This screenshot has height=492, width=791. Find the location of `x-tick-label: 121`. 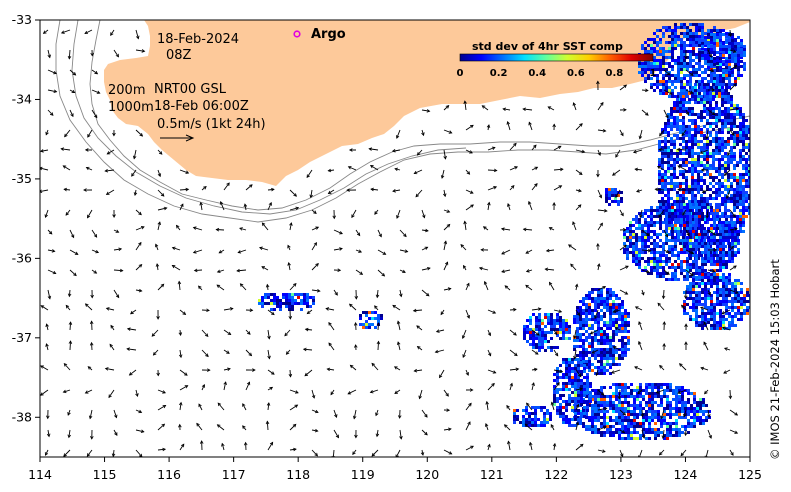

x-tick-label: 121 is located at coordinates (492, 474).